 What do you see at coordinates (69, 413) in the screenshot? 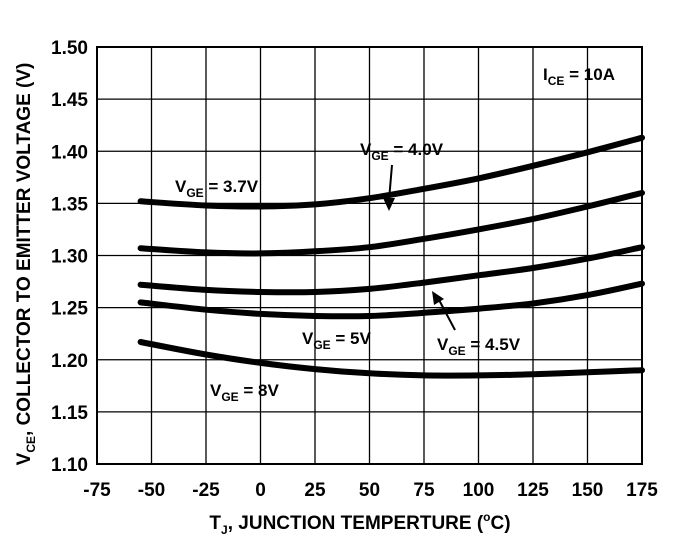
I see `y-tick-label: 1.15` at bounding box center [69, 413].